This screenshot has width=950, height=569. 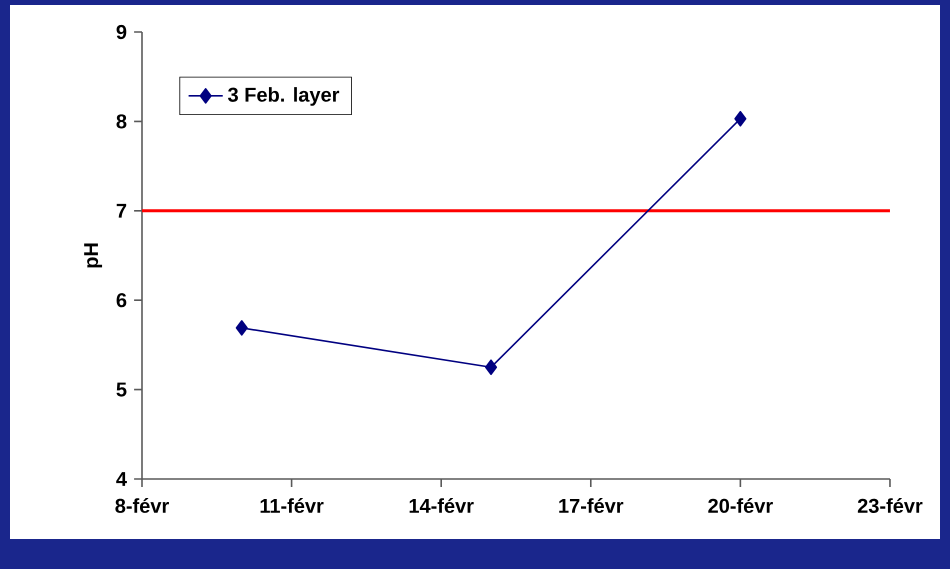 What do you see at coordinates (121, 32) in the screenshot?
I see `y-tick-label: 9` at bounding box center [121, 32].